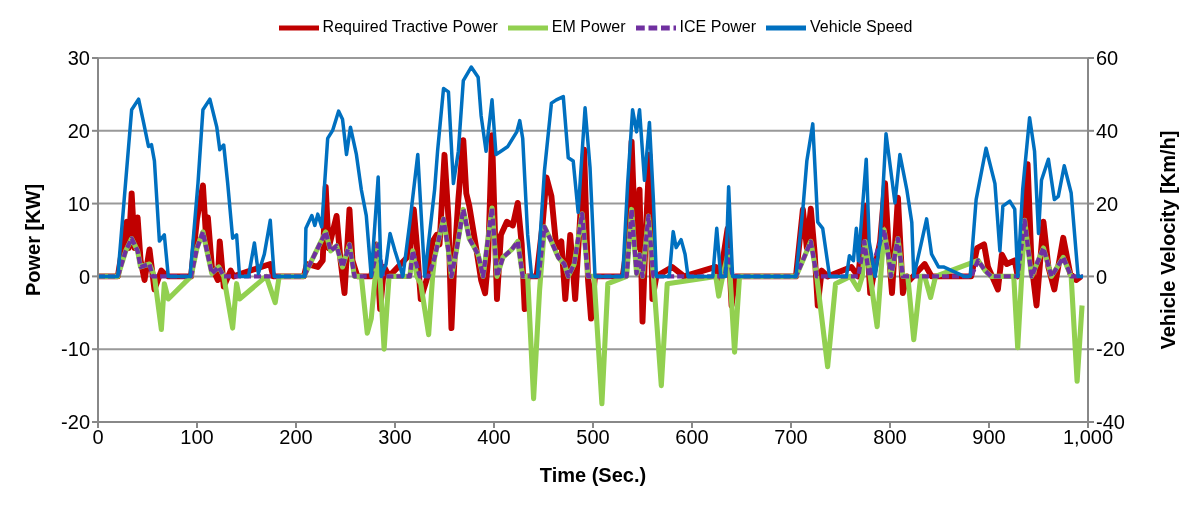 The width and height of the screenshot is (1201, 510). Describe the element at coordinates (718, 27) in the screenshot. I see `legend-label: ICE Power` at that location.